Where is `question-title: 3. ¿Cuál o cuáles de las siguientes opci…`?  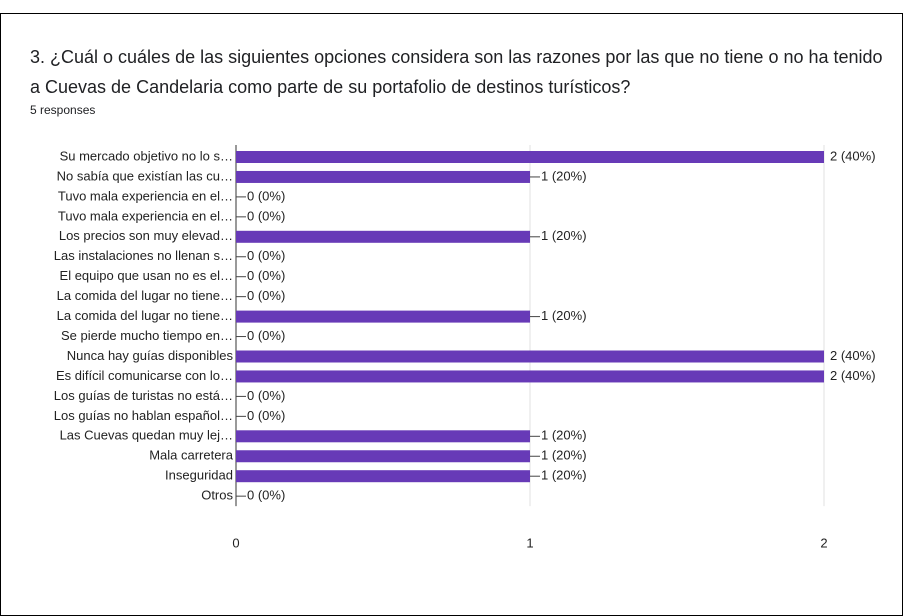 question-title: 3. ¿Cuál o cuáles de las siguientes opci… is located at coordinates (456, 72).